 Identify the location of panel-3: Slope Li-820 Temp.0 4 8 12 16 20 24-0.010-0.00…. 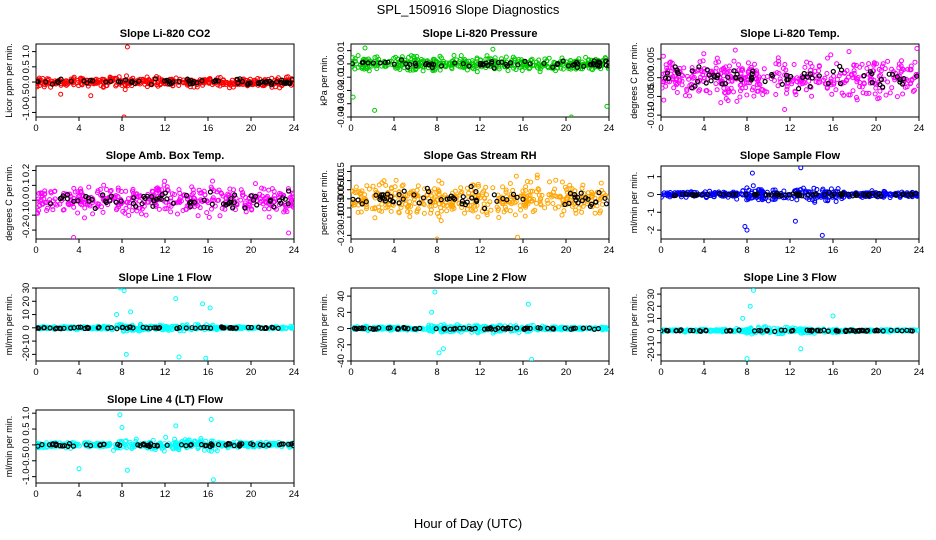
(776, 81).